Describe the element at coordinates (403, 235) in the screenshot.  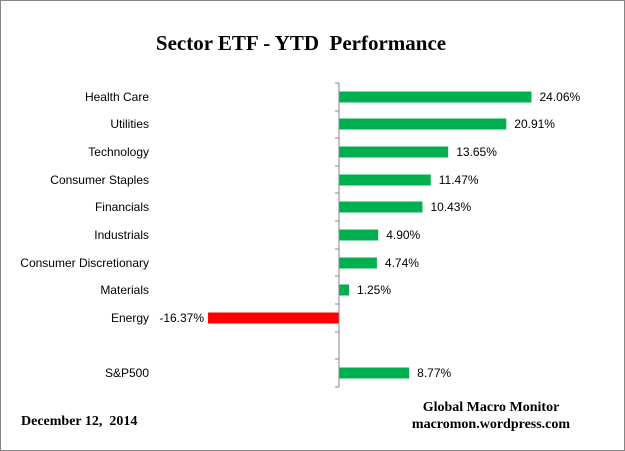
I see `value-label: 4.90%` at that location.